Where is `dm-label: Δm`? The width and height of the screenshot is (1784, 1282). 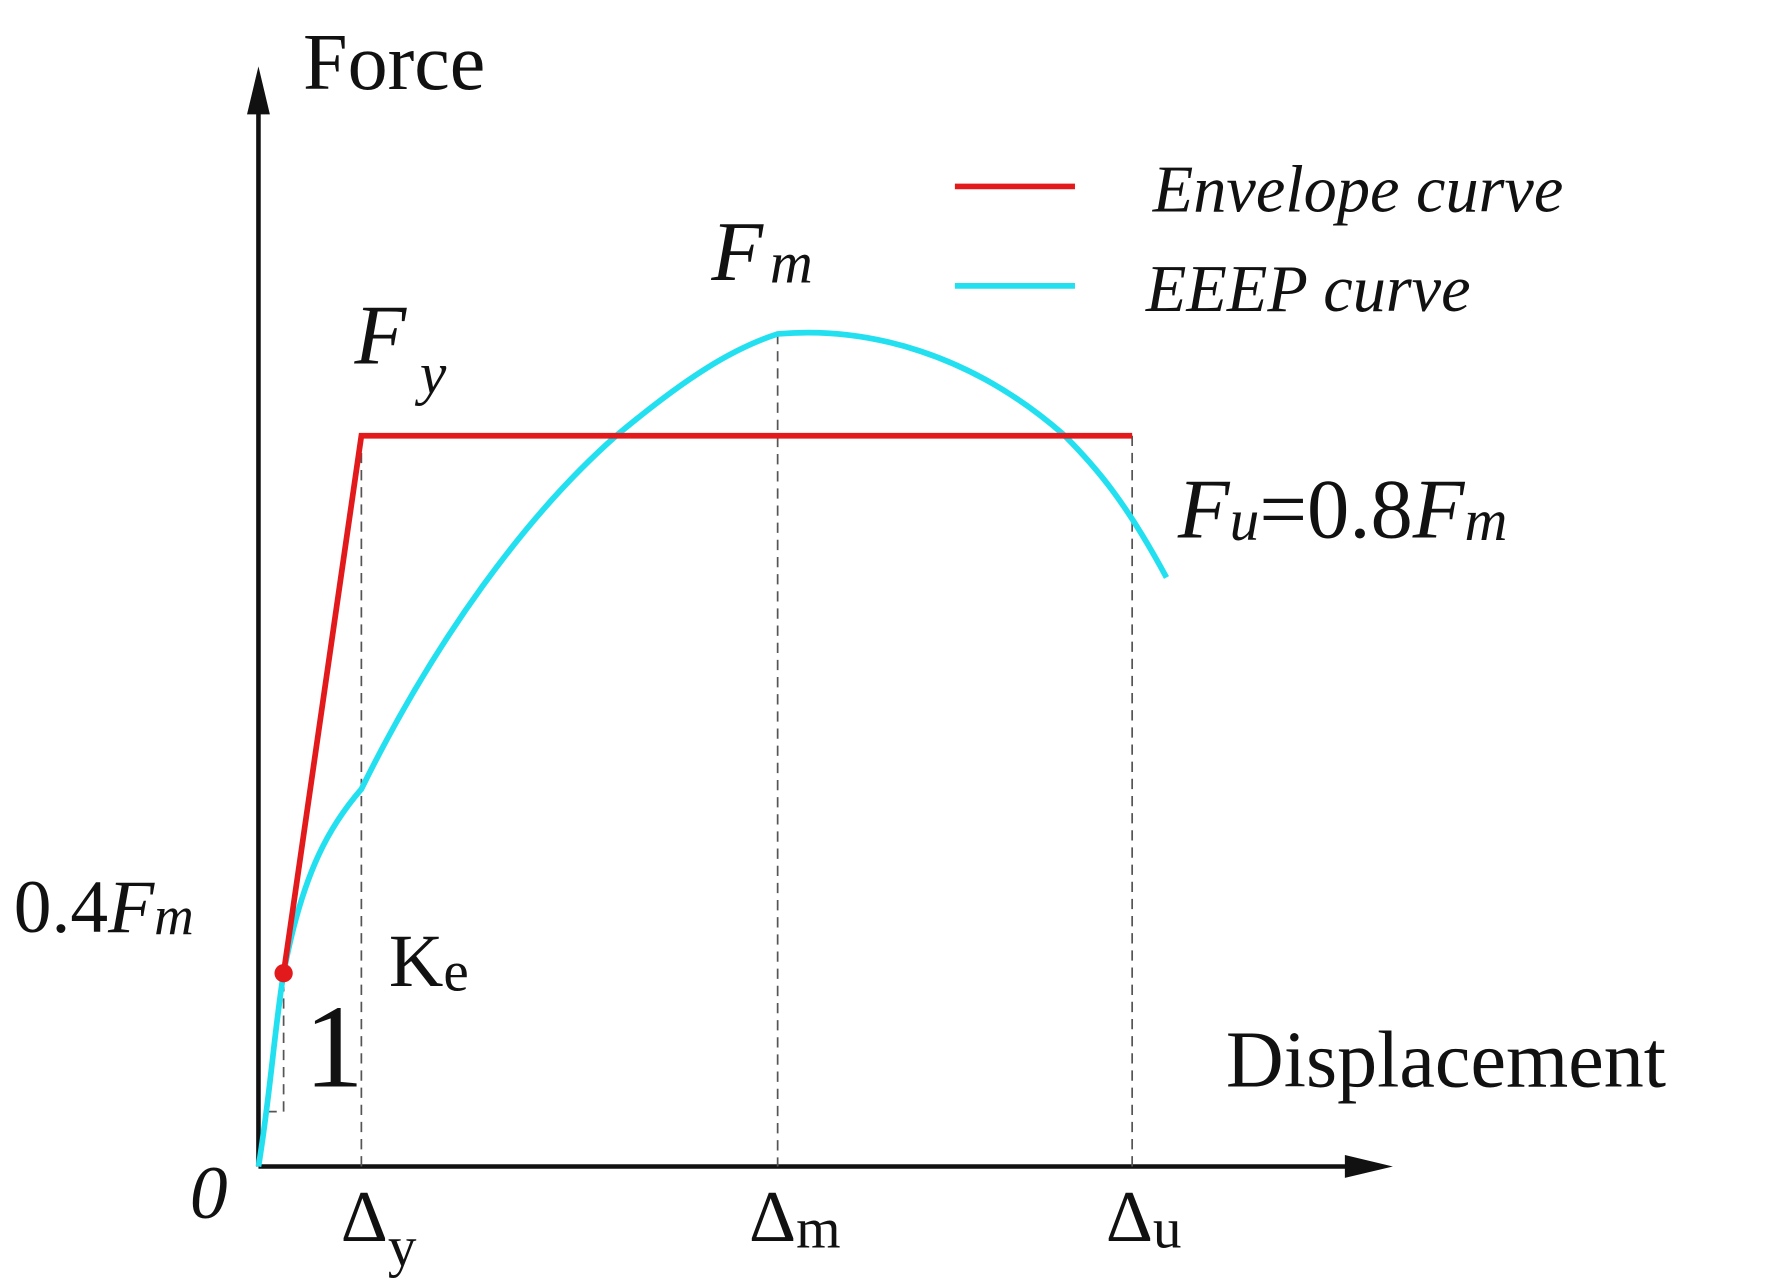
dm-label: Δm is located at coordinates (795, 1218).